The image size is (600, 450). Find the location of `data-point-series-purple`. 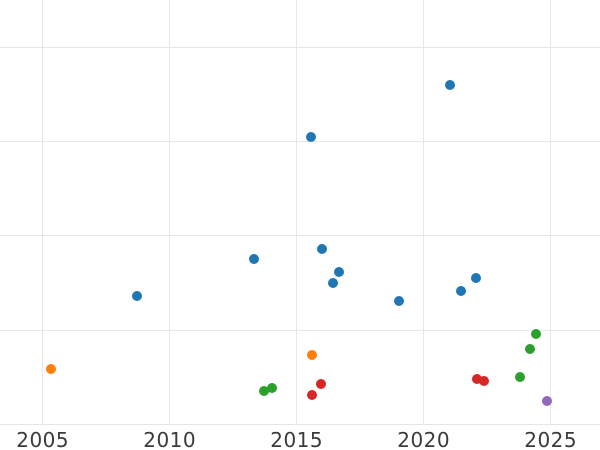

data-point-series-purple is located at coordinates (546, 400).